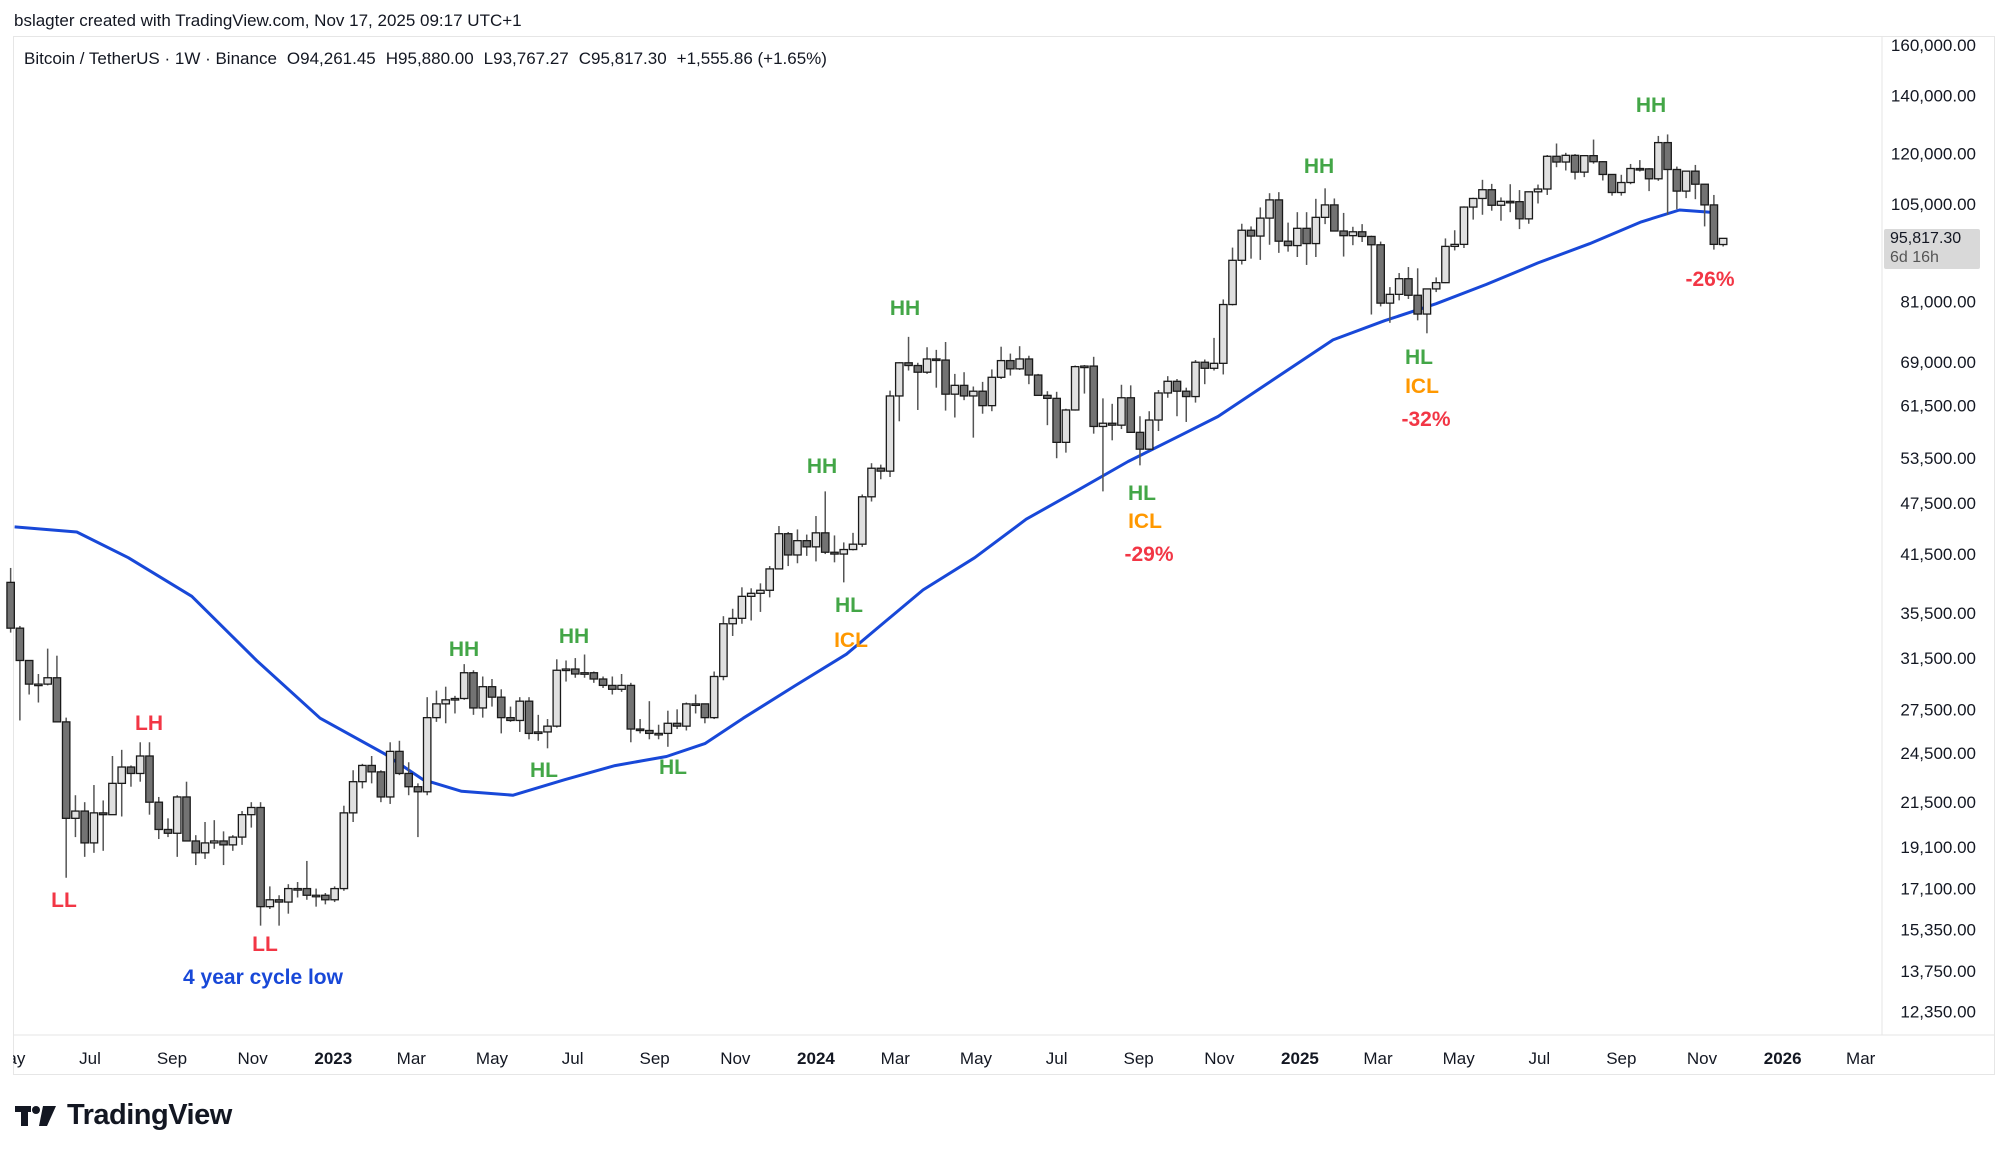 The width and height of the screenshot is (2000, 1150). I want to click on last-price-tag: 95,817.30 6d 16h, so click(1932, 249).